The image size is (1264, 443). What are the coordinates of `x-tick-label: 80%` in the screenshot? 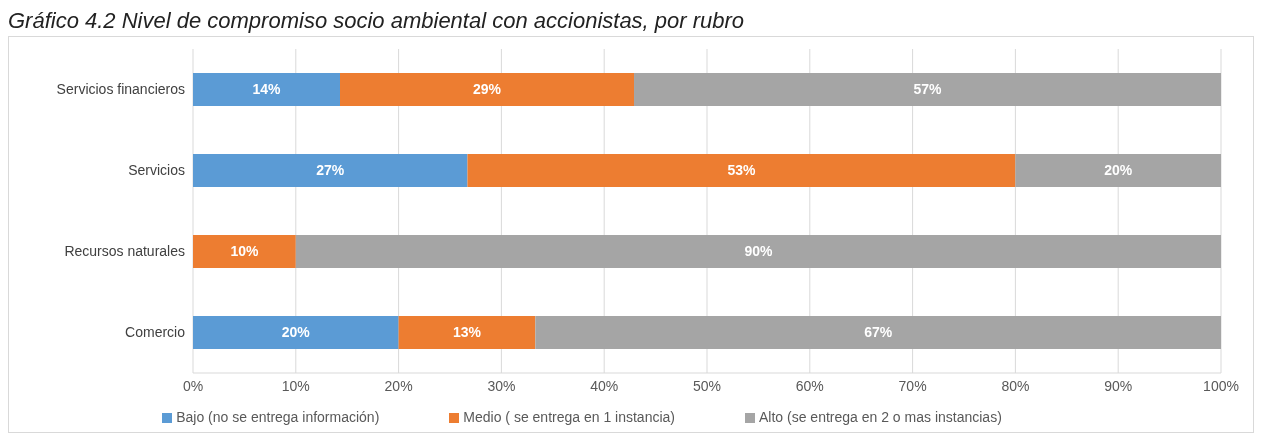 It's located at (1015, 385).